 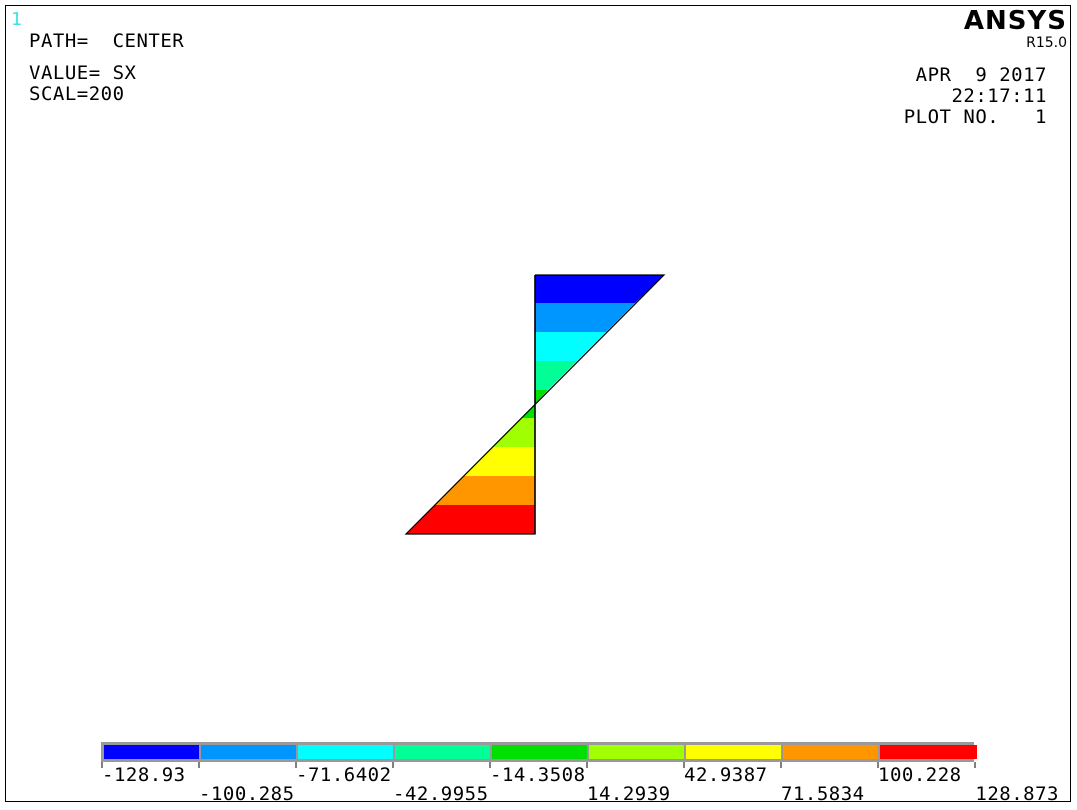 What do you see at coordinates (538, 775) in the screenshot?
I see `legend-label: -14.3508` at bounding box center [538, 775].